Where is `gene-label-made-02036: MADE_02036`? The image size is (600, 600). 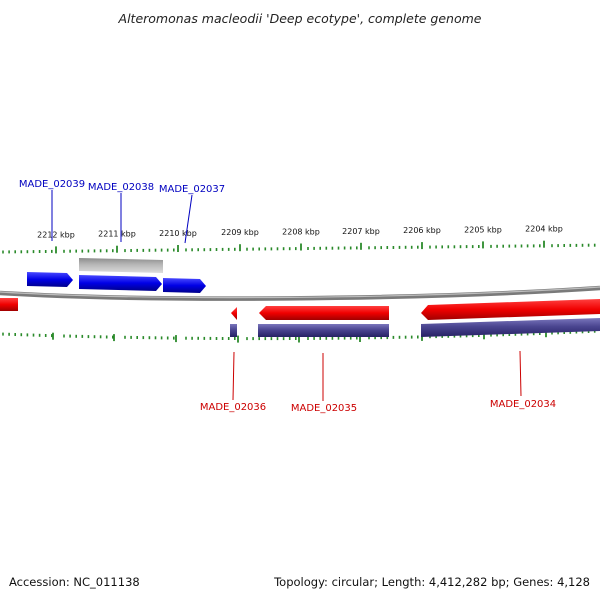
gene-label-made-02036: MADE_02036 is located at coordinates (233, 407).